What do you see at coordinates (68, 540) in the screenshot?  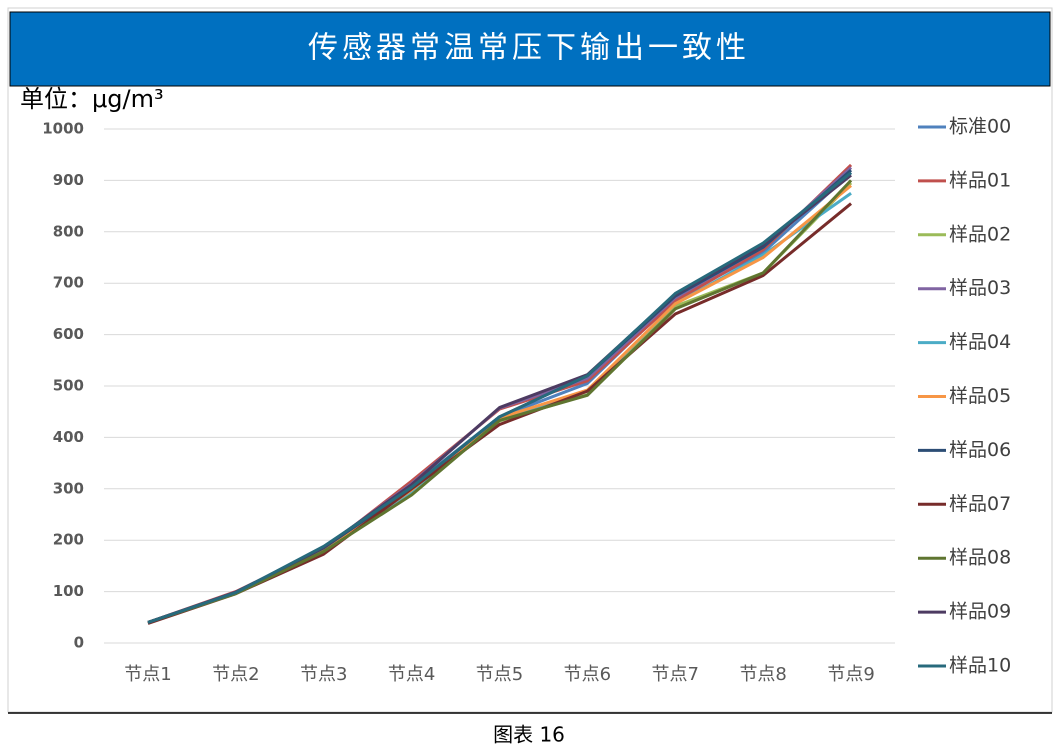 I see `y-tick-label: 200` at bounding box center [68, 540].